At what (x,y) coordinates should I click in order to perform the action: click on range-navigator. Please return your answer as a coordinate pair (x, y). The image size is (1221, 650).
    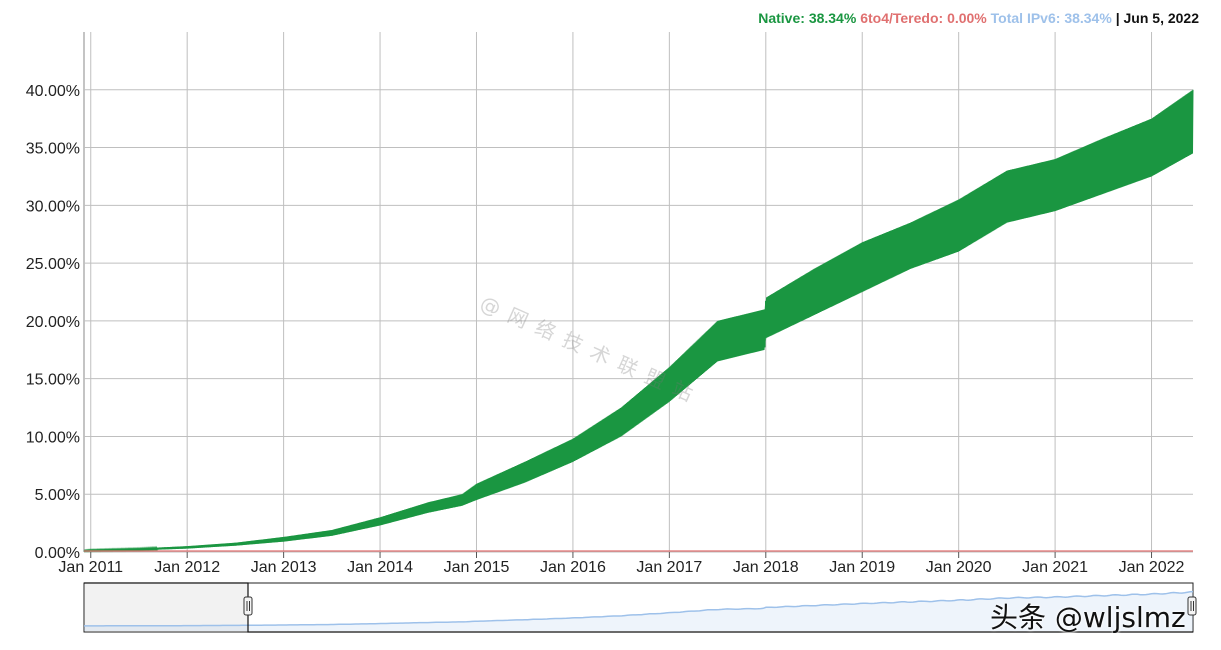
    Looking at the image, I should click on (640, 607).